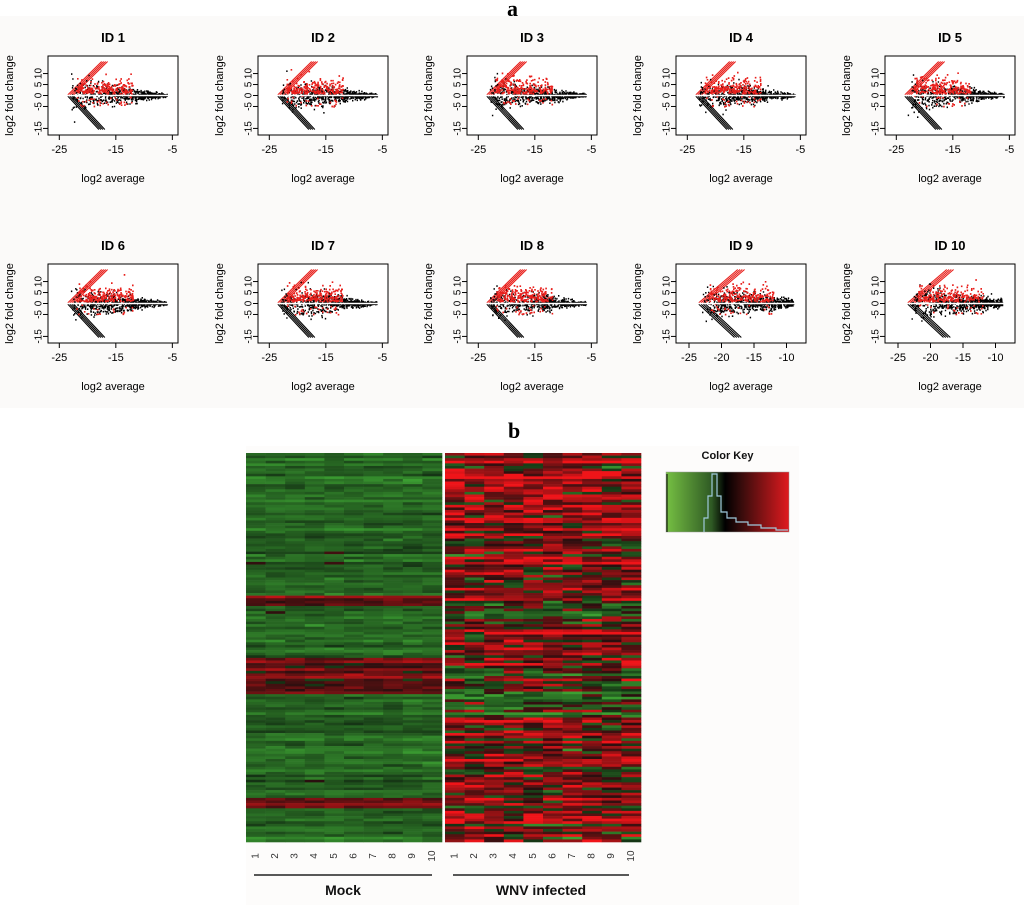 The image size is (1024, 910). Describe the element at coordinates (393, 856) in the screenshot. I see `column-label: 8` at that location.